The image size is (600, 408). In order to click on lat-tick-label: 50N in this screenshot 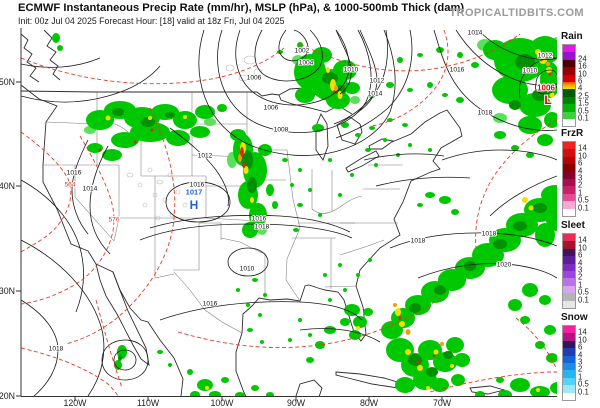, I will do `click(7, 82)`.